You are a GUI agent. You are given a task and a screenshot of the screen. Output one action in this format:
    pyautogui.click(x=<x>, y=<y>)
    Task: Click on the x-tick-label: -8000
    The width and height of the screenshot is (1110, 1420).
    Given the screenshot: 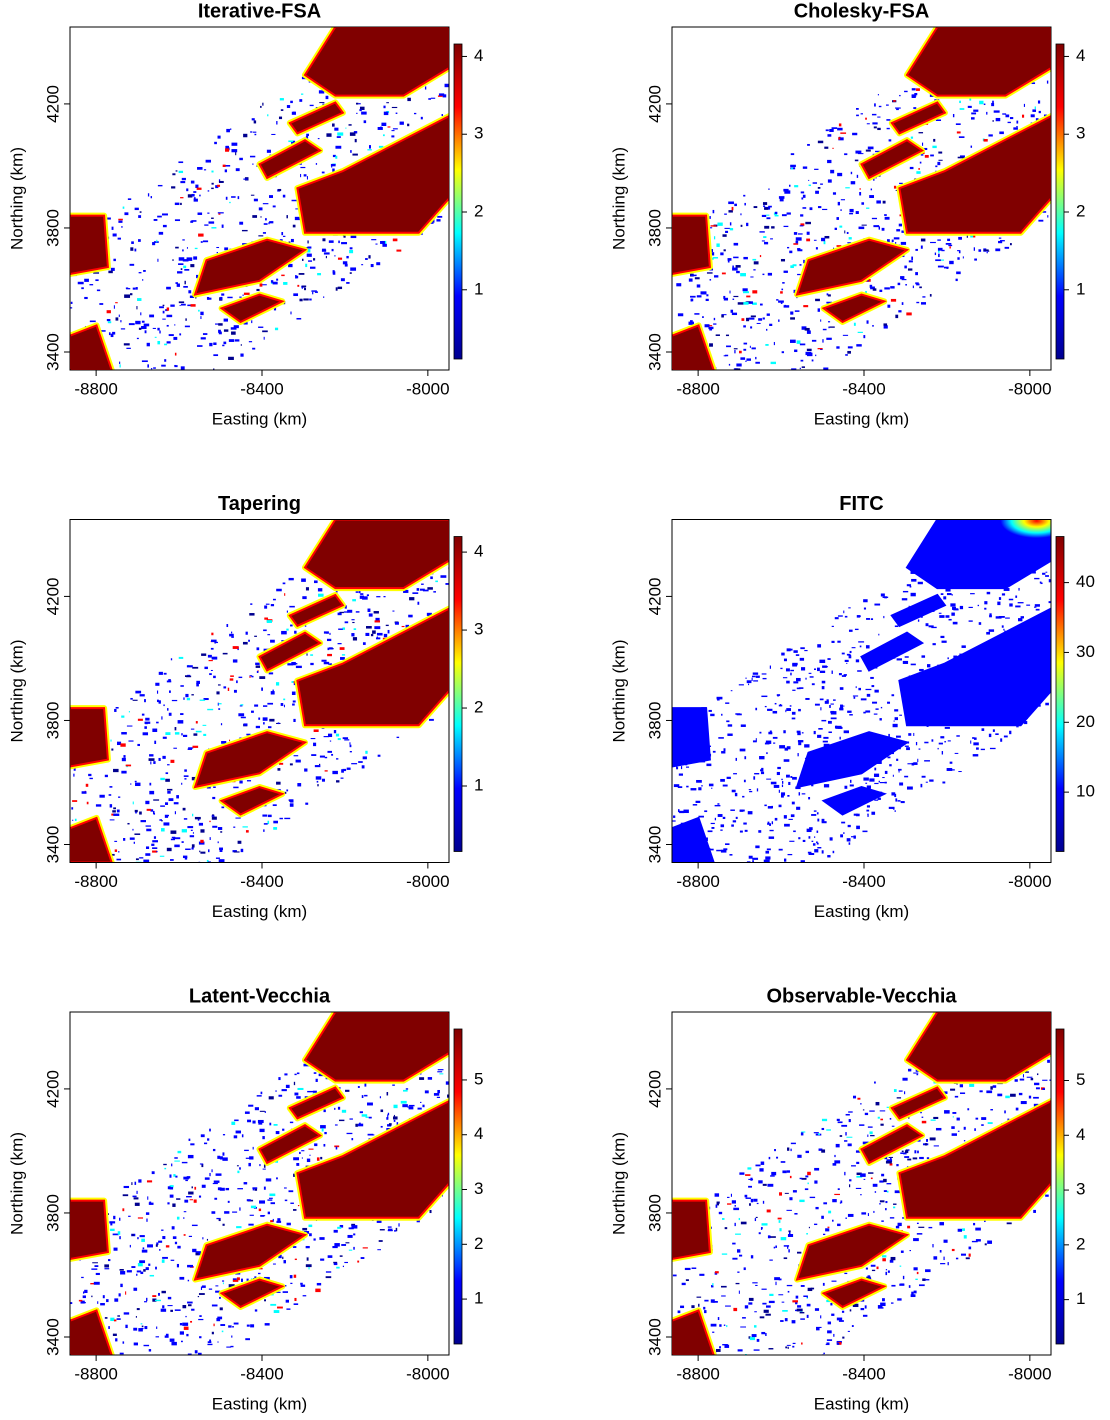 What is the action you would take?
    pyautogui.click(x=427, y=388)
    